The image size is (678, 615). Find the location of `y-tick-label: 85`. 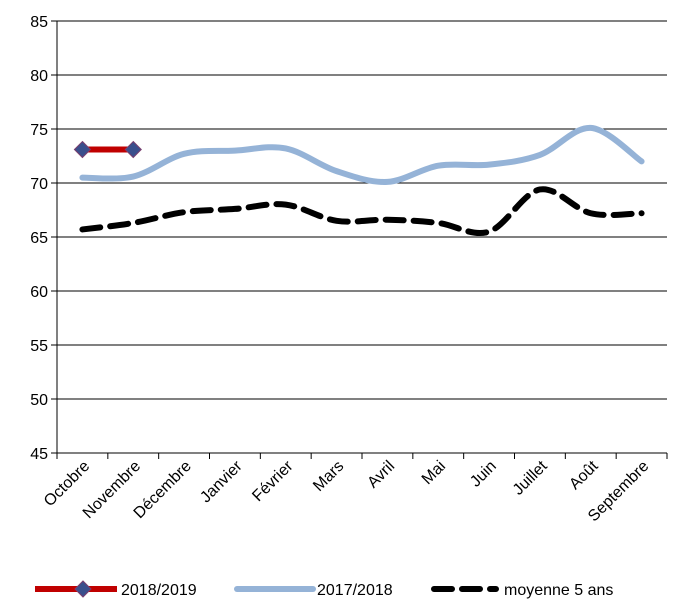

y-tick-label: 85 is located at coordinates (39, 22).